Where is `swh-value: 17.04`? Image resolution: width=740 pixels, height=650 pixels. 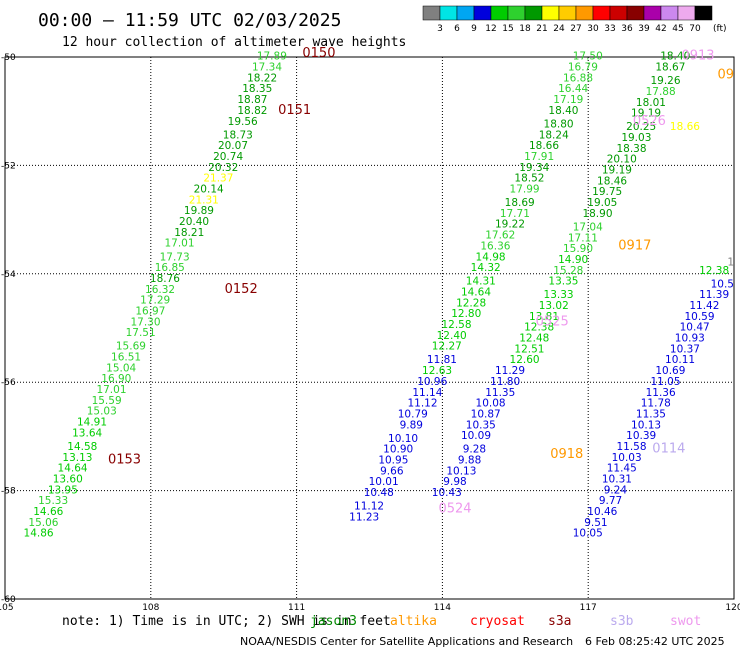 swh-value: 17.04 is located at coordinates (588, 227).